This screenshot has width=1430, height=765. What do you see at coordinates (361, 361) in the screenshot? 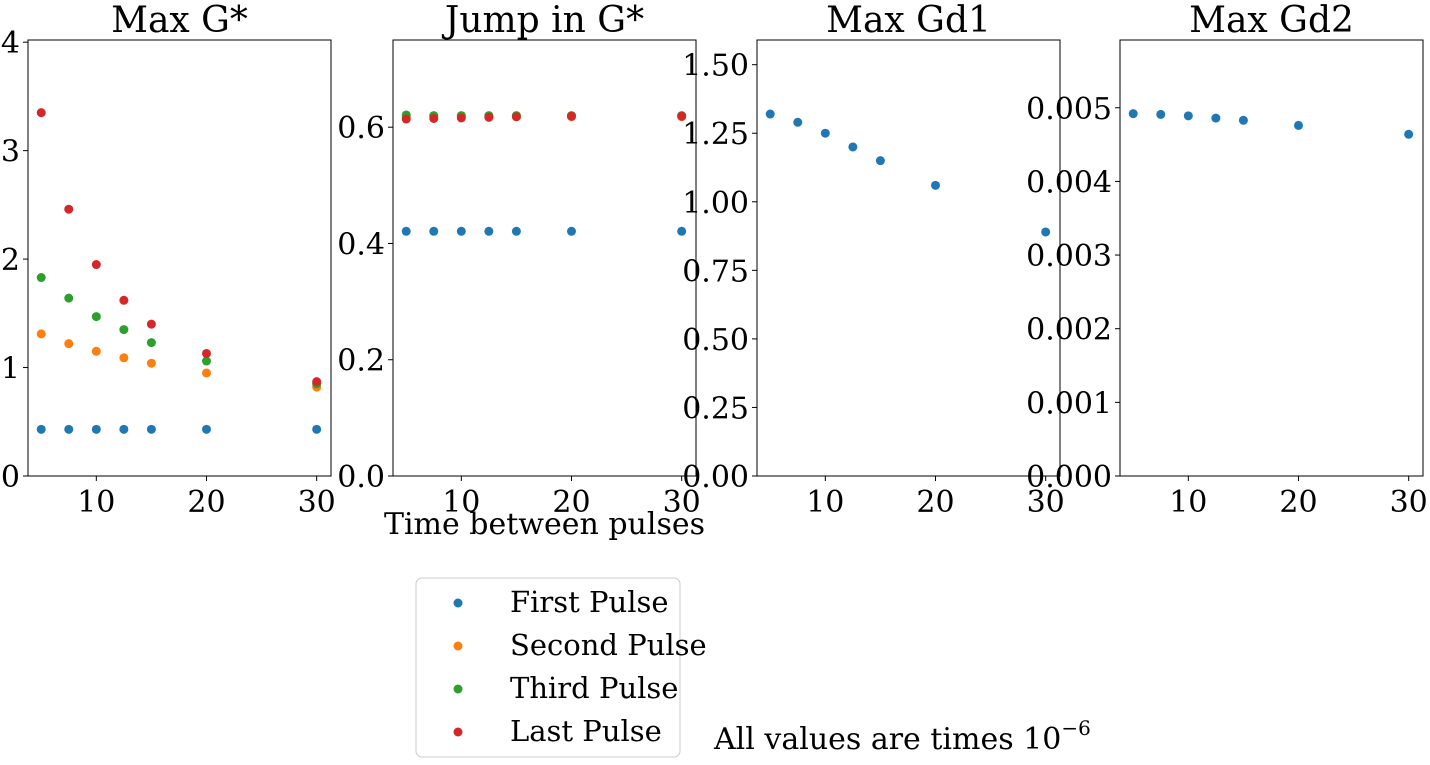
I see `y-tick-label: 0.2` at bounding box center [361, 361].